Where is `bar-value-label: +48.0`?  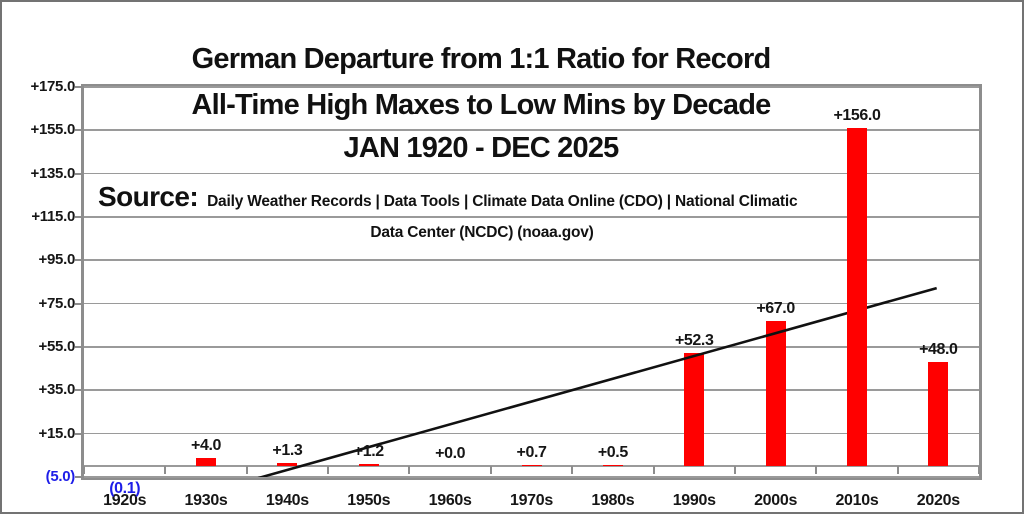
bar-value-label: +48.0 is located at coordinates (938, 350).